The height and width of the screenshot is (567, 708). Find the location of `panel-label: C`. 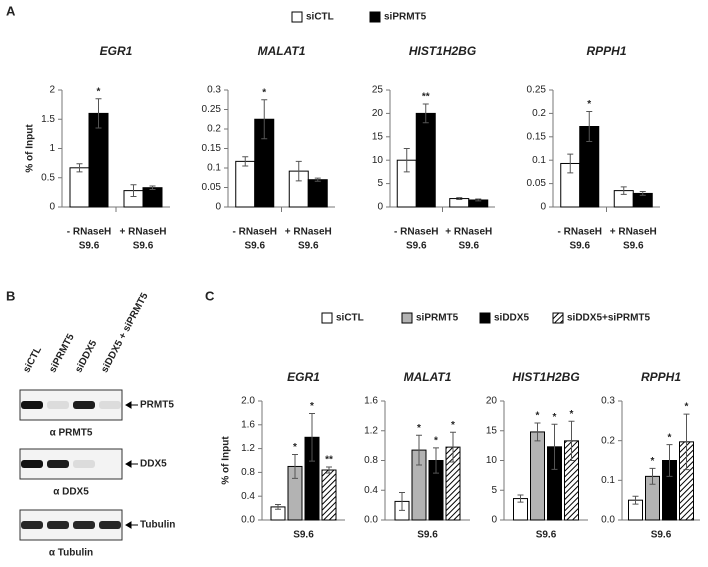

panel-label: C is located at coordinates (210, 295).